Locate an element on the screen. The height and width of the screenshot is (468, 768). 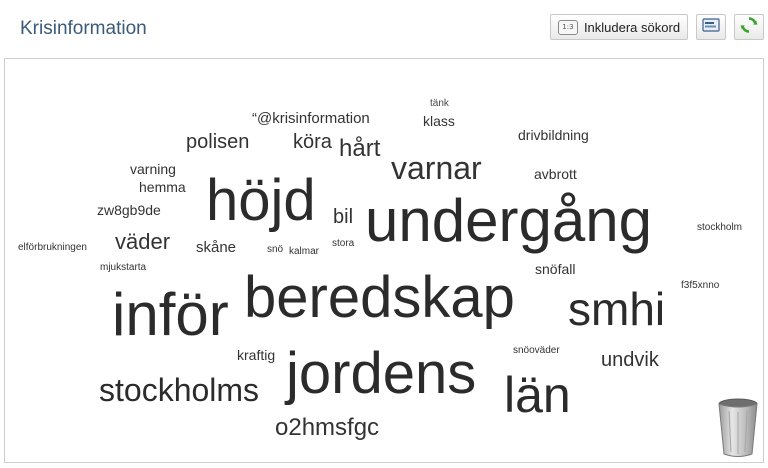
cloud-word: stockholm is located at coordinates (720, 227).